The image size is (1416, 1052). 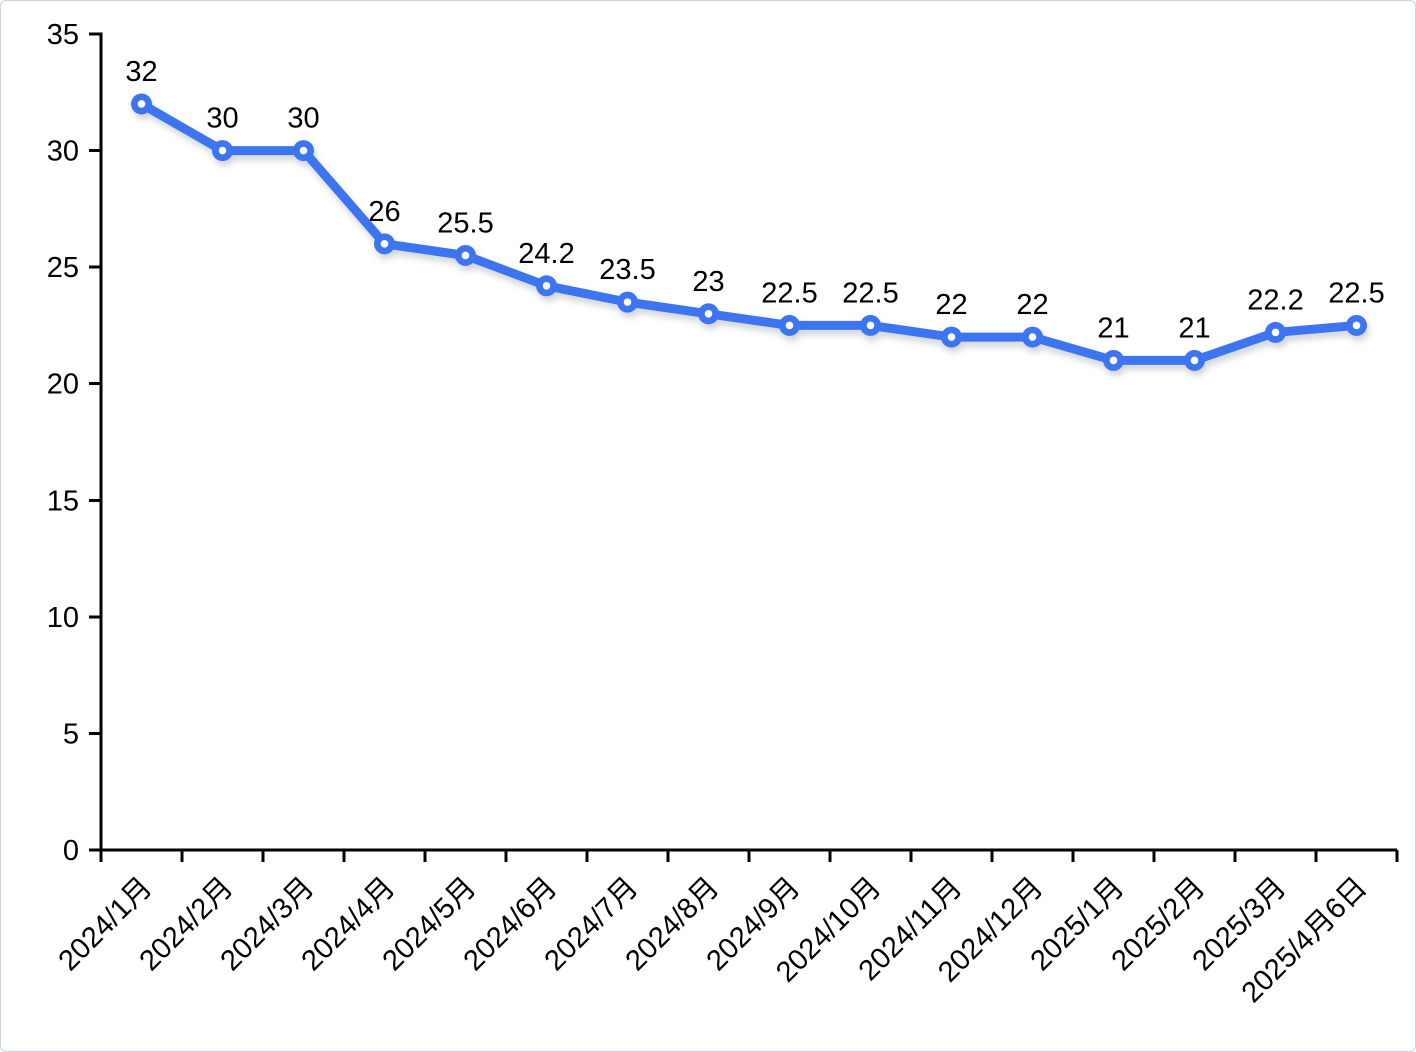 What do you see at coordinates (63, 385) in the screenshot?
I see `y-tick-label: 20` at bounding box center [63, 385].